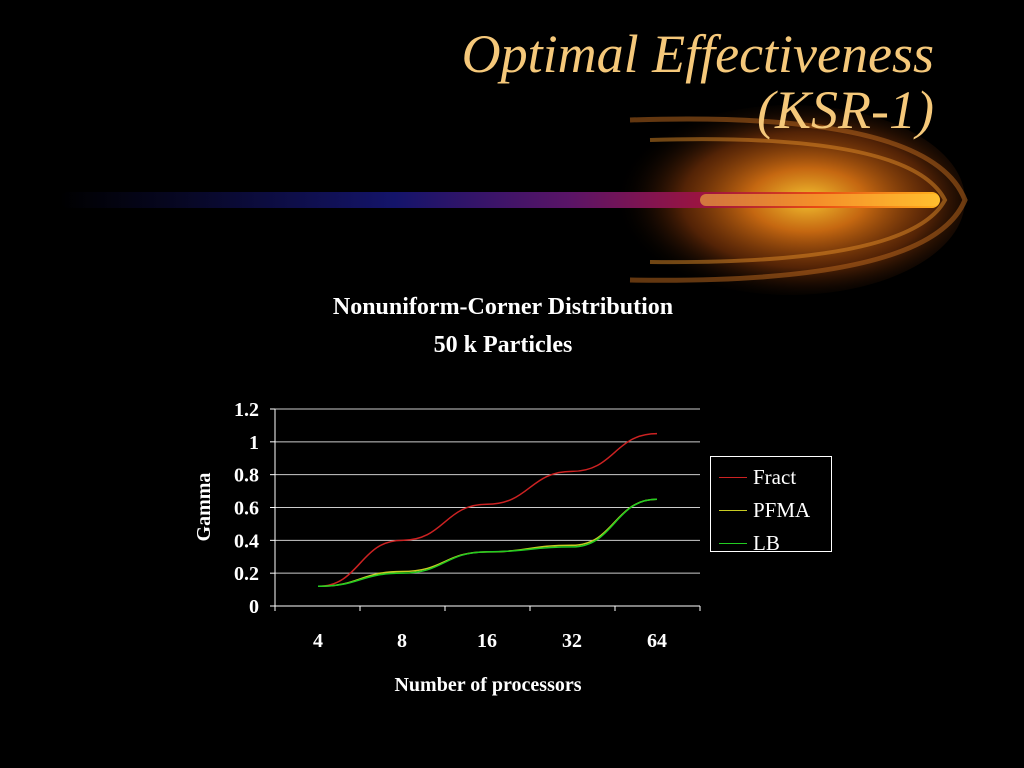 Image resolution: width=1024 pixels, height=768 pixels. Describe the element at coordinates (254, 607) in the screenshot. I see `y-tick-label: 0` at that location.